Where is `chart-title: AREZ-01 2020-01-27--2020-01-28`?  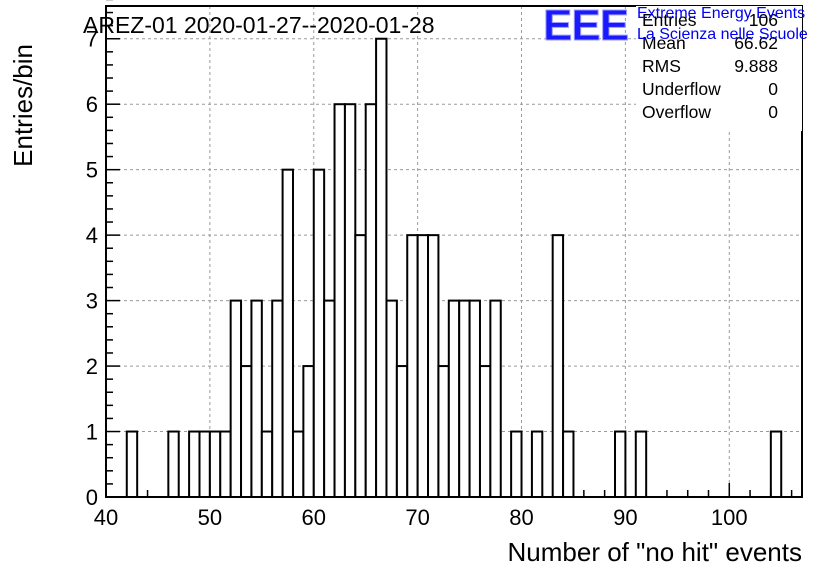 chart-title: AREZ-01 2020-01-27--2020-01-28 is located at coordinates (259, 25).